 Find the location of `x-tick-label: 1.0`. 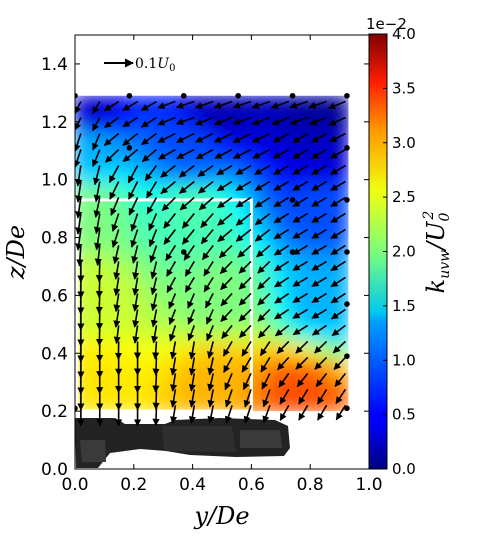

x-tick-label: 1.0 is located at coordinates (368, 485).